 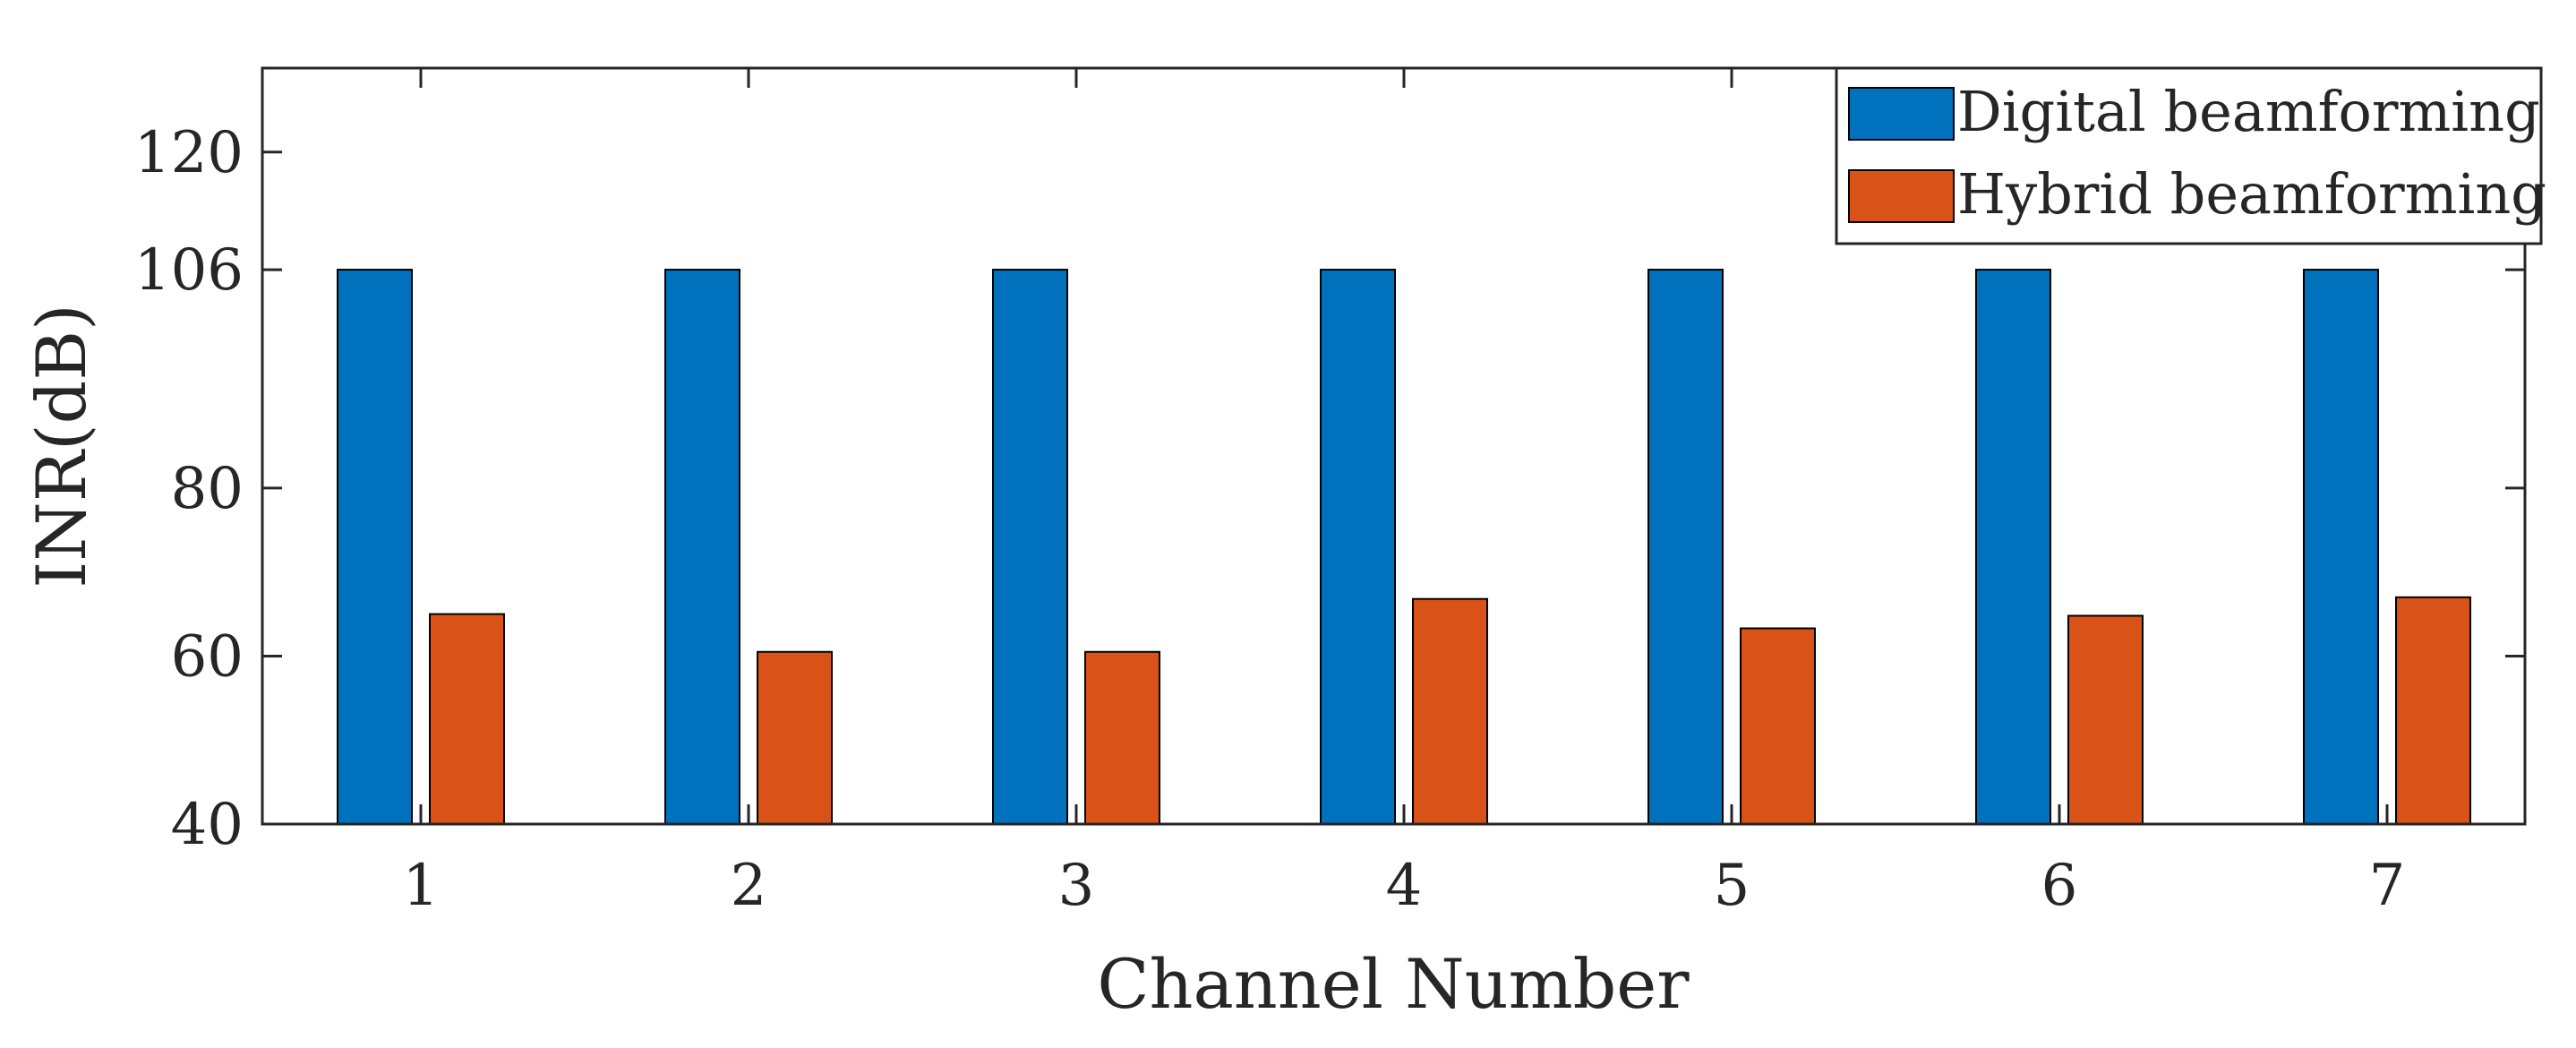 What do you see at coordinates (1685, 547) in the screenshot?
I see `bar-digital-ch5` at bounding box center [1685, 547].